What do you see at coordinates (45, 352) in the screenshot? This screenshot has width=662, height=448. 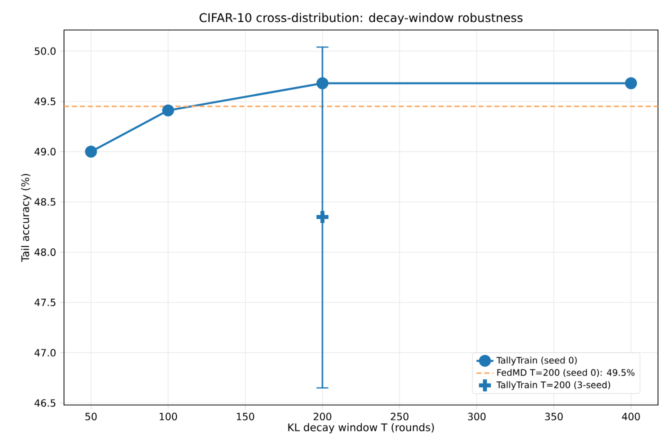 I see `y-tick-label: 47.0` at bounding box center [45, 352].